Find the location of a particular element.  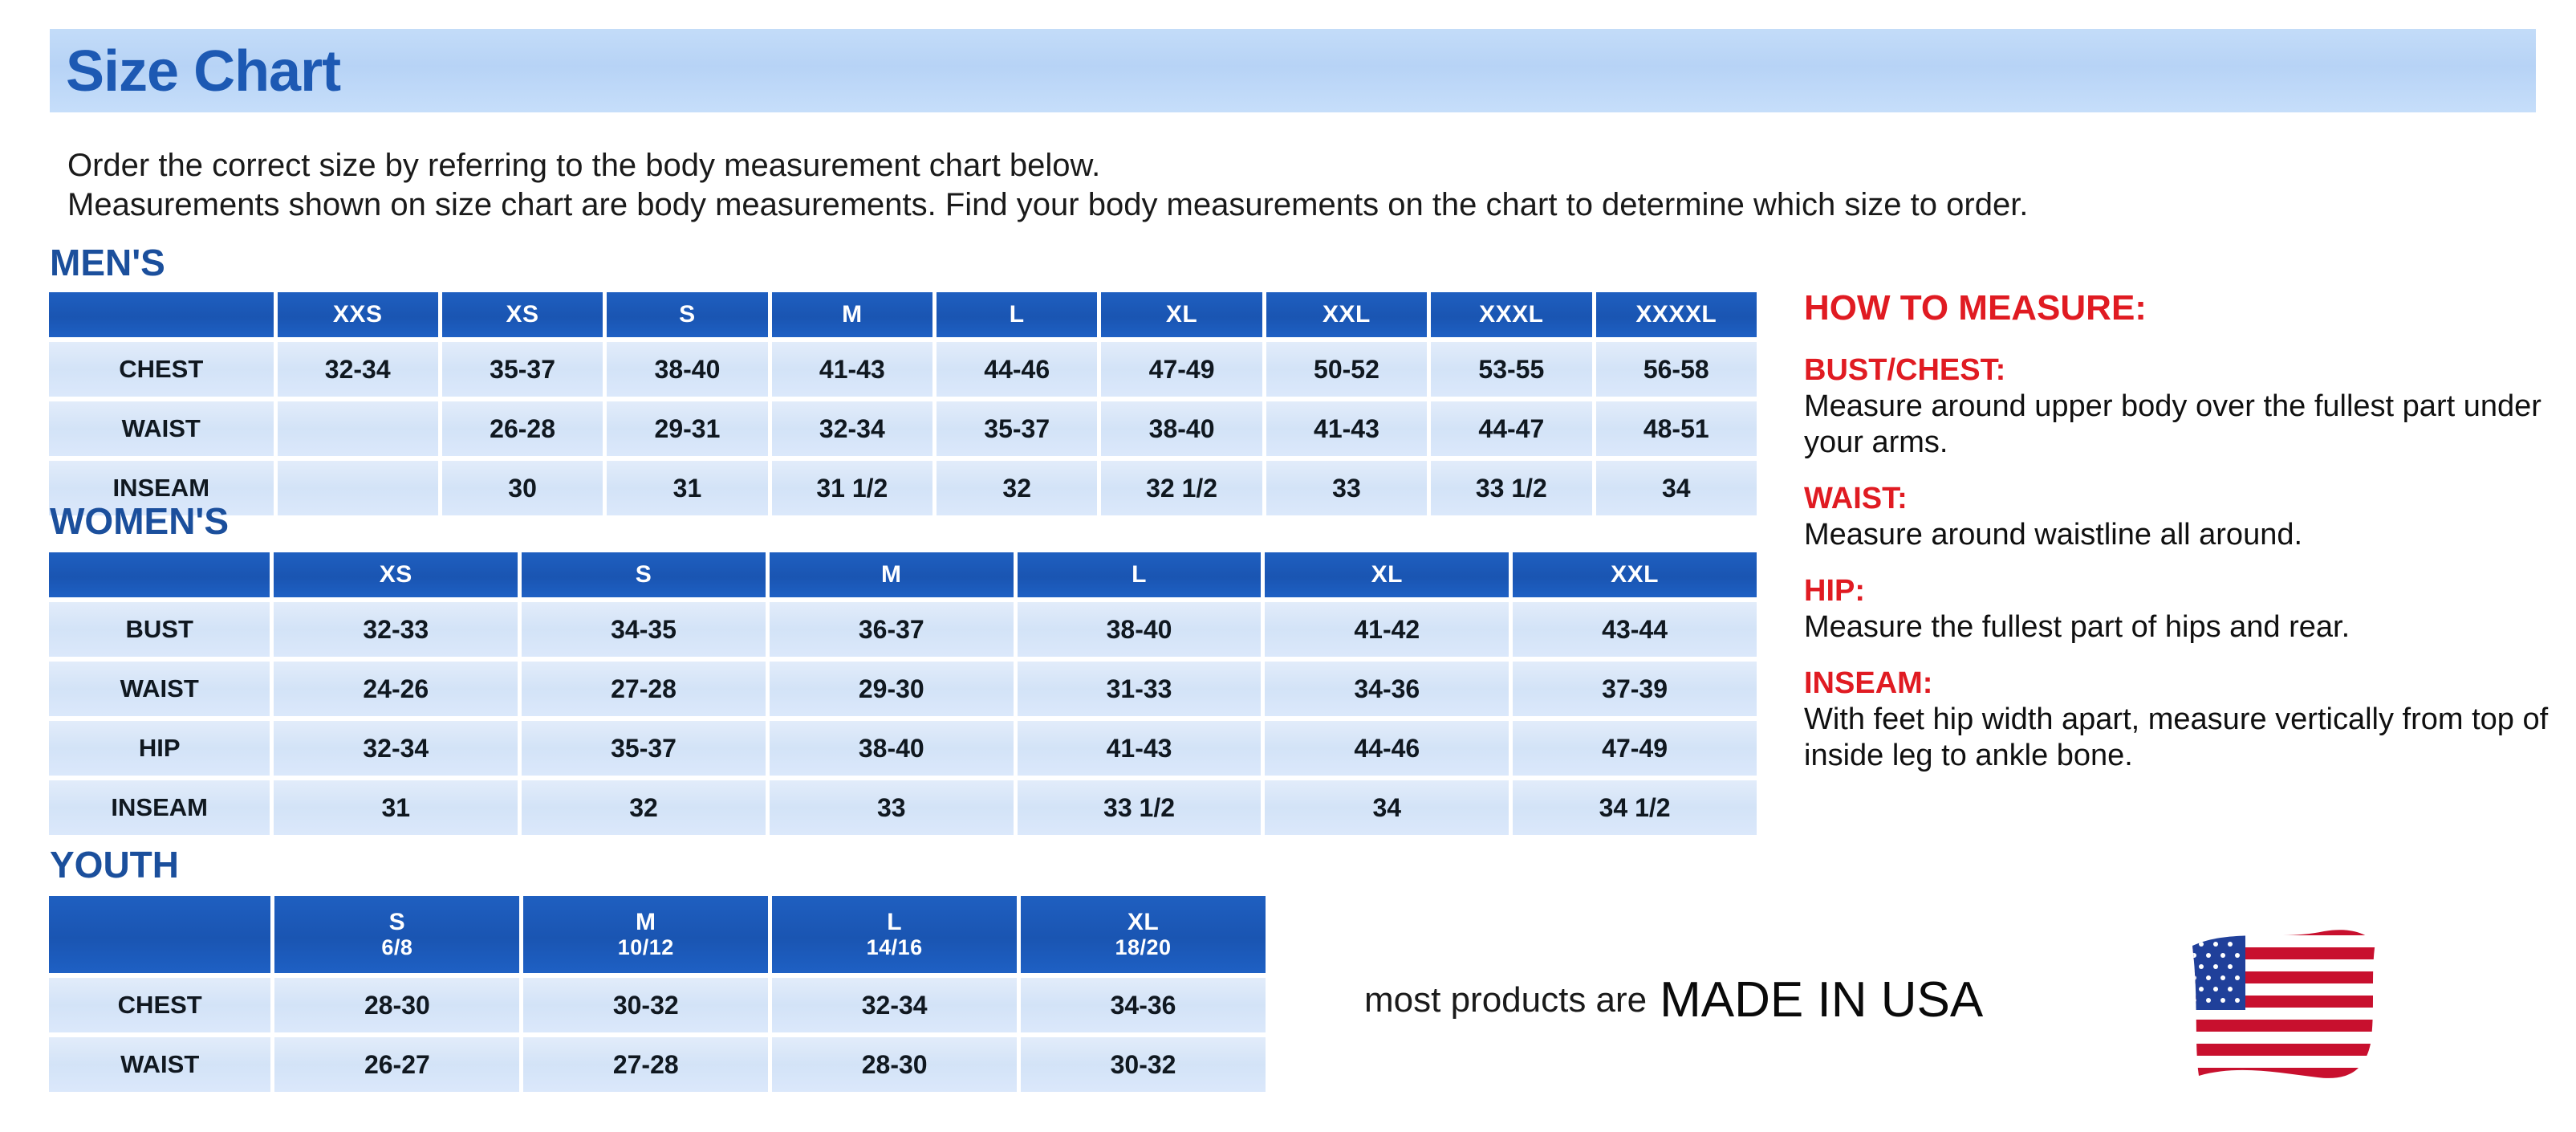

column-header-main: M is located at coordinates (646, 922).